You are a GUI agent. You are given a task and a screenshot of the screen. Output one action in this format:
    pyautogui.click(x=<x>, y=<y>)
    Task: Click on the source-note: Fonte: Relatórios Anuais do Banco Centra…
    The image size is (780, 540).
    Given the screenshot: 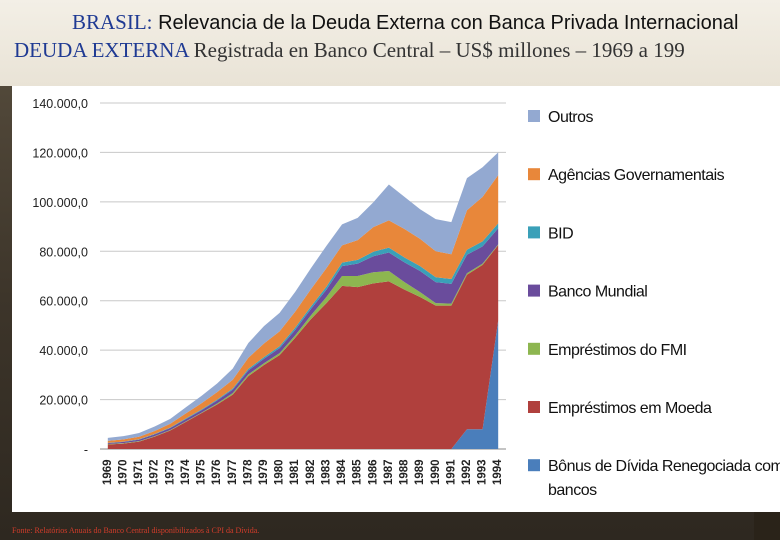 What is the action you would take?
    pyautogui.click(x=136, y=530)
    